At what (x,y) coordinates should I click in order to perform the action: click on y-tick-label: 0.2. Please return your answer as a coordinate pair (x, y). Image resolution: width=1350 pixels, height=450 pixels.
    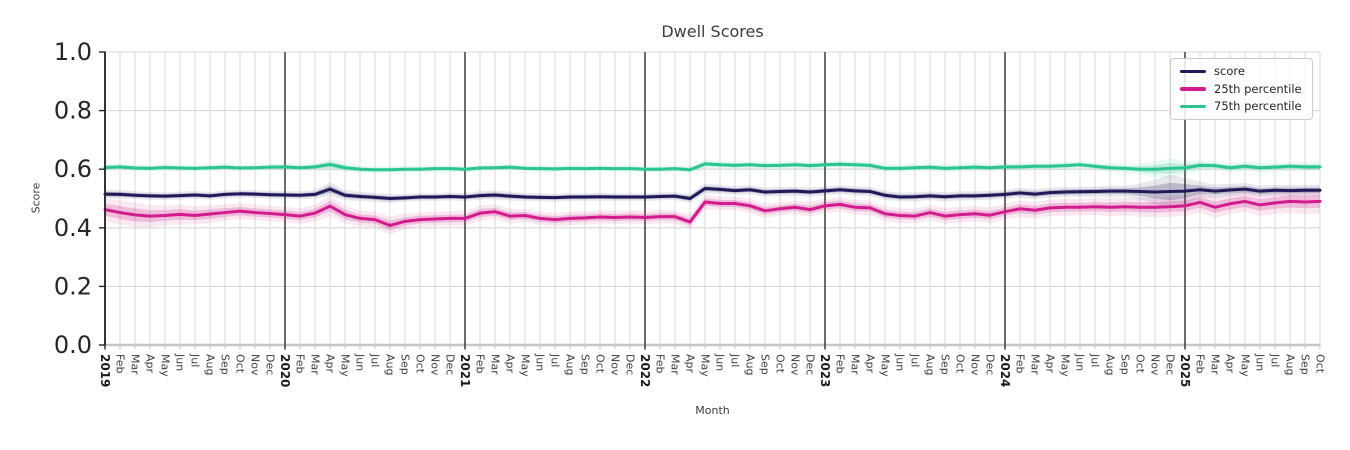
    Looking at the image, I should click on (73, 286).